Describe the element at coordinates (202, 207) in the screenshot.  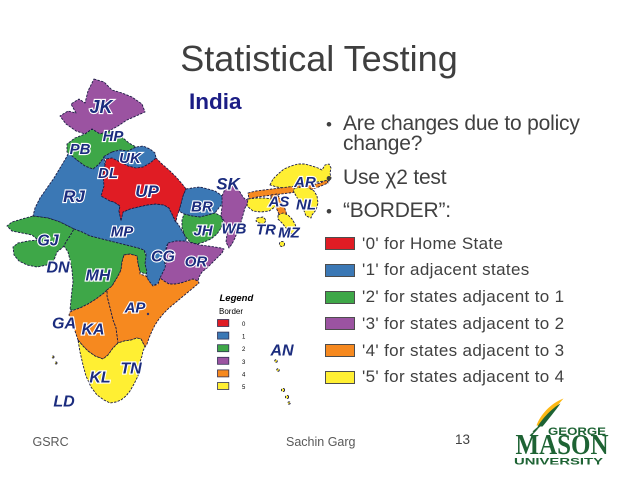
I see `svg-text: BR` at that location.